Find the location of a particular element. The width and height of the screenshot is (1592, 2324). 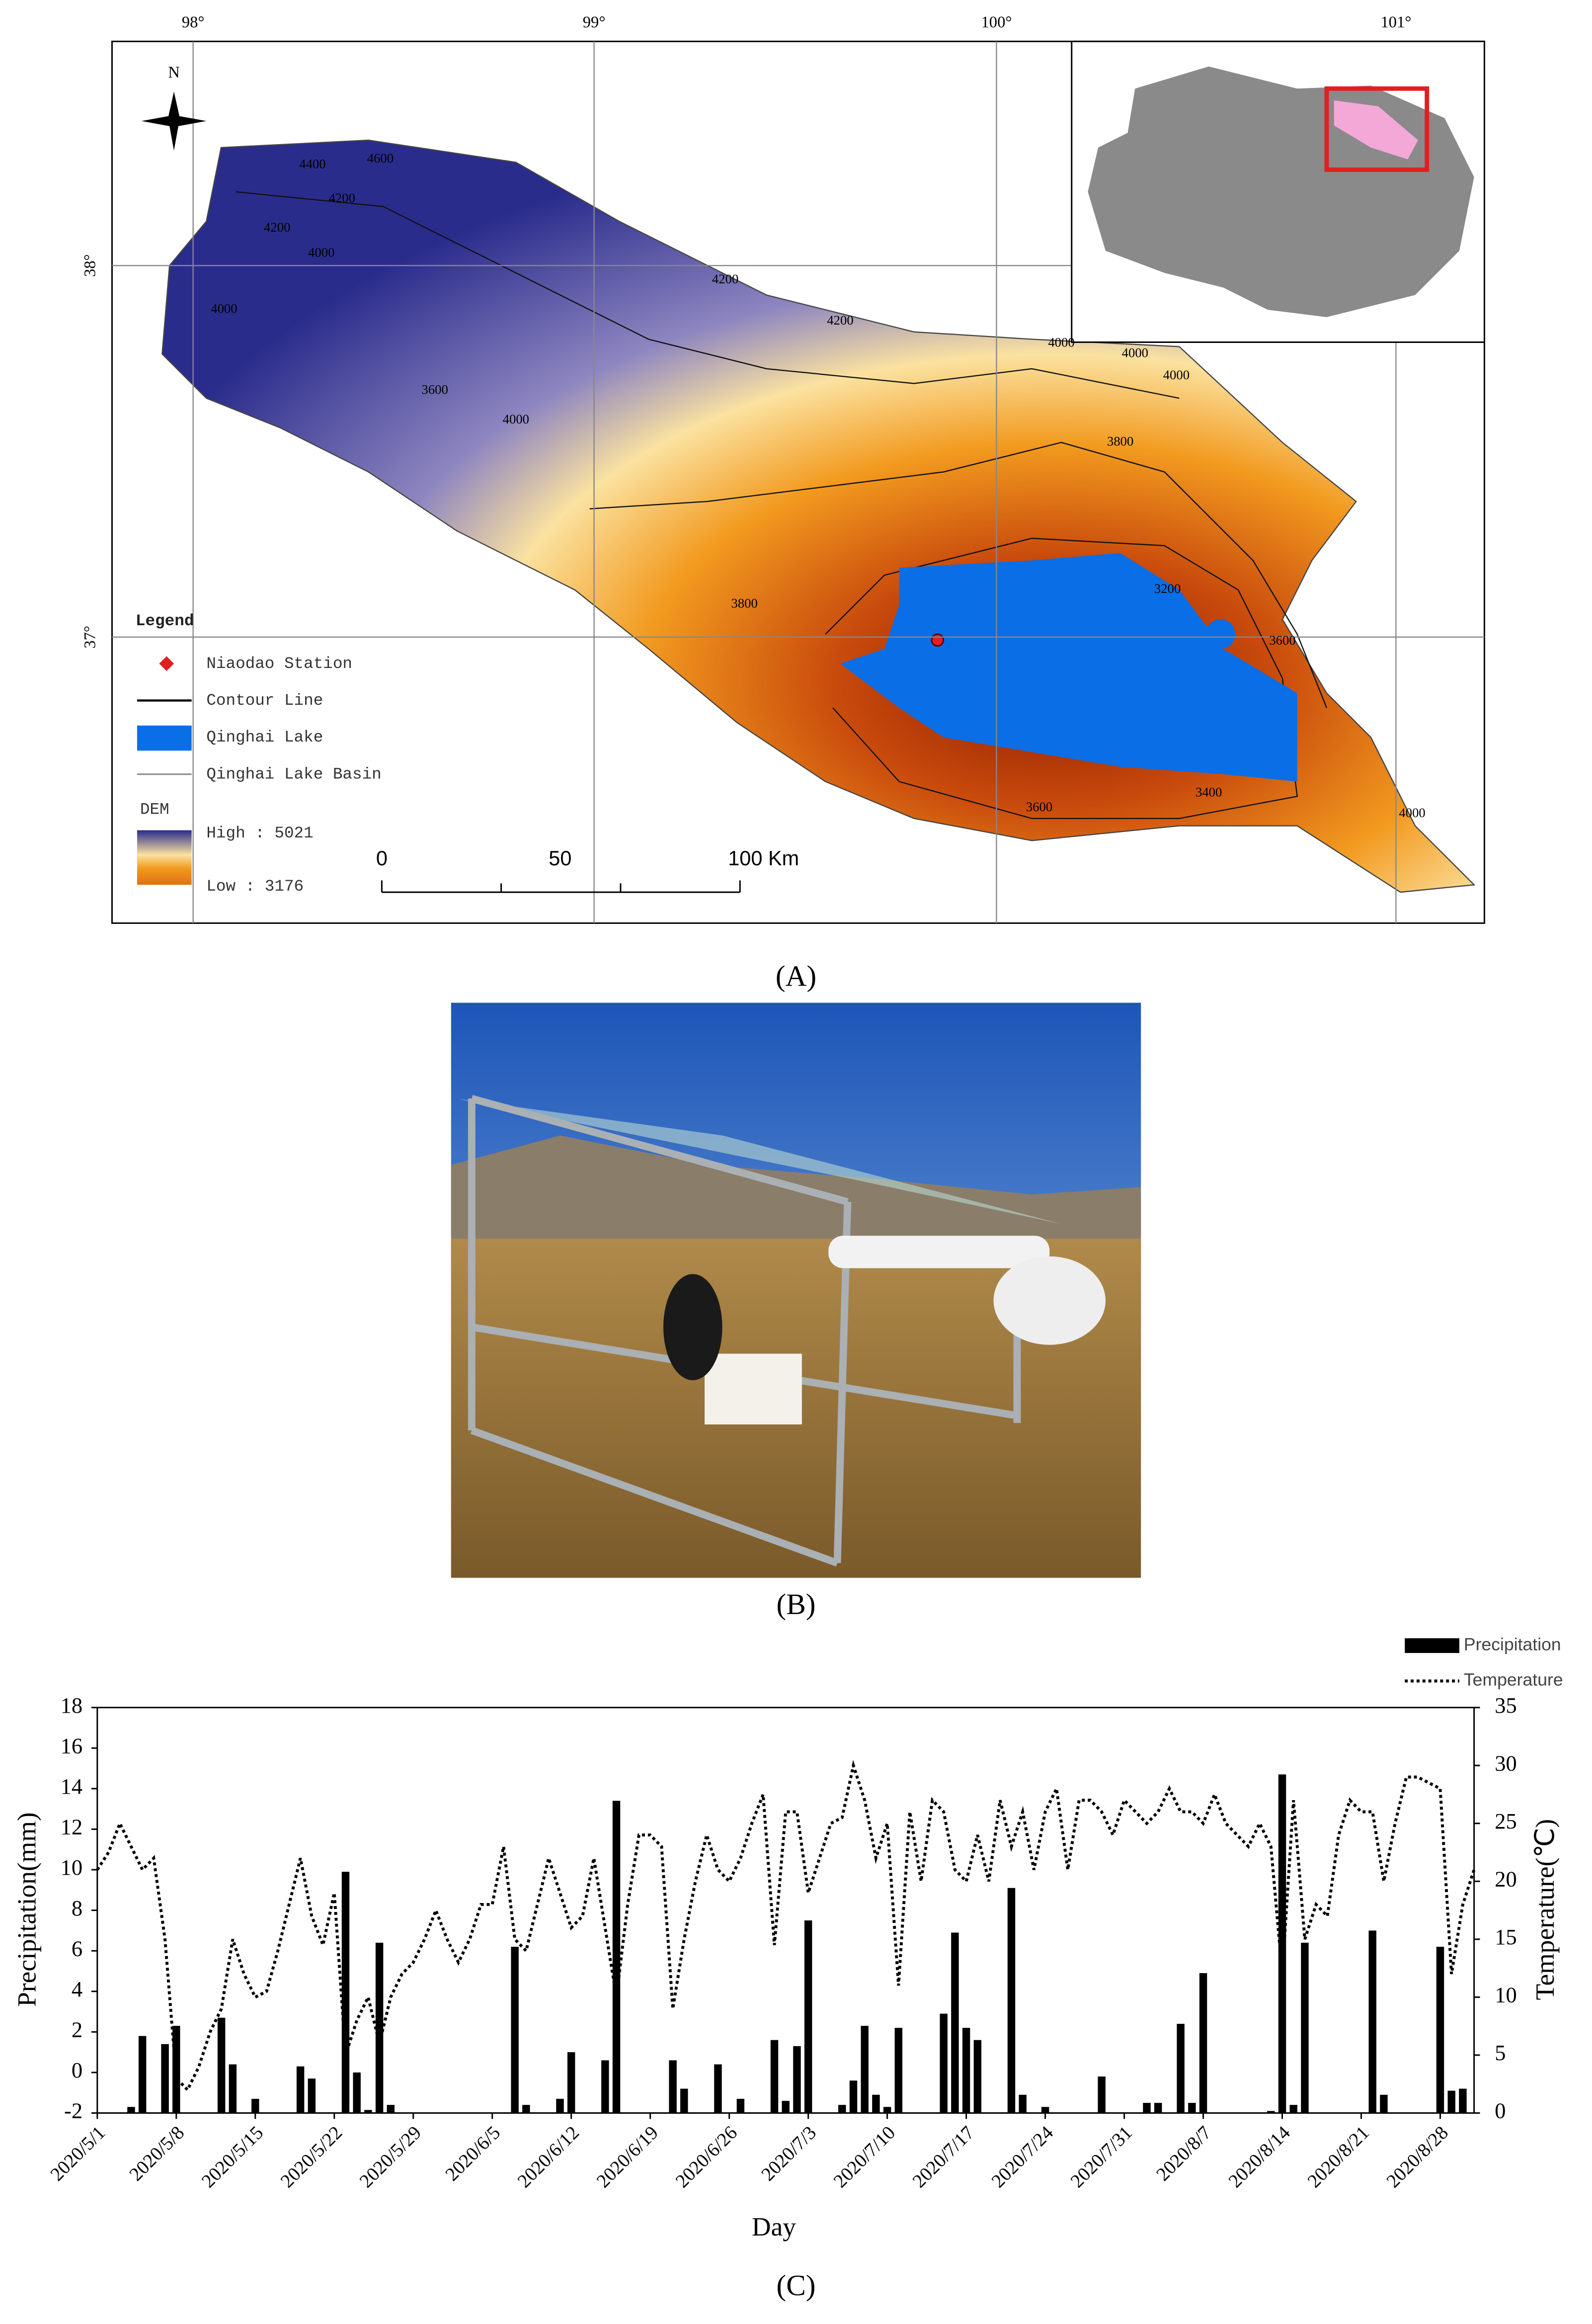

contour-label: 4400 is located at coordinates (312, 164).